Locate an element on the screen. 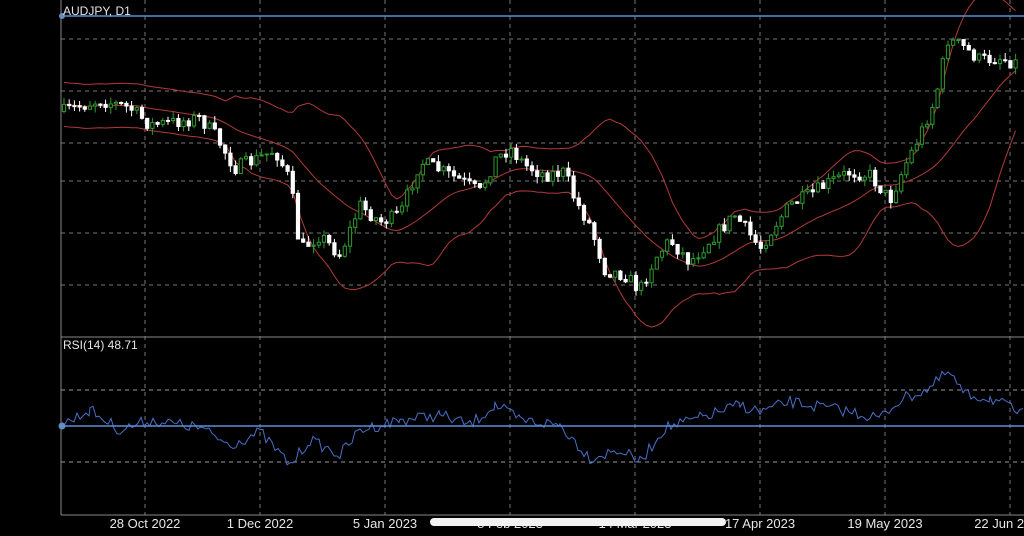  x-tick-label: 17 Apr 2023 is located at coordinates (760, 523).